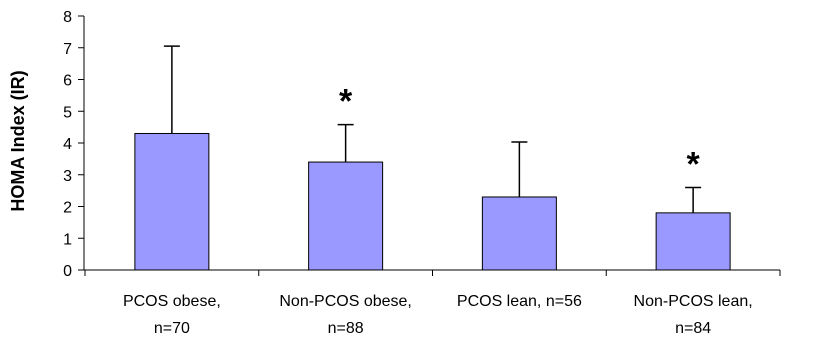  I want to click on category-label-line2: n=70, so click(172, 328).